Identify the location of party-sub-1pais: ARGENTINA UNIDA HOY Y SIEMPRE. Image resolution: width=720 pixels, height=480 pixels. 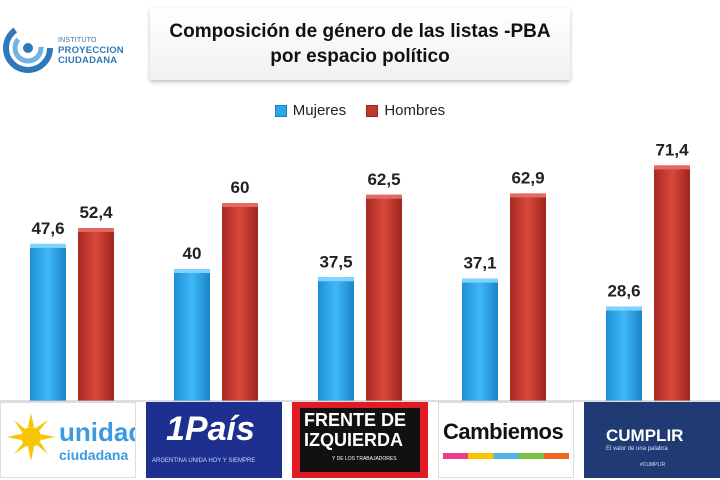
(204, 461).